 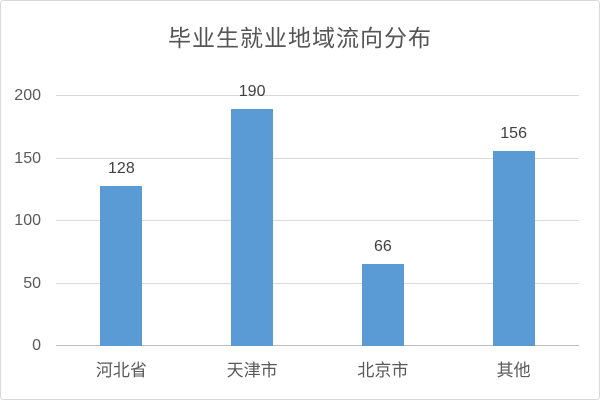 What do you see at coordinates (32, 283) in the screenshot?
I see `y-tick-label: 50` at bounding box center [32, 283].